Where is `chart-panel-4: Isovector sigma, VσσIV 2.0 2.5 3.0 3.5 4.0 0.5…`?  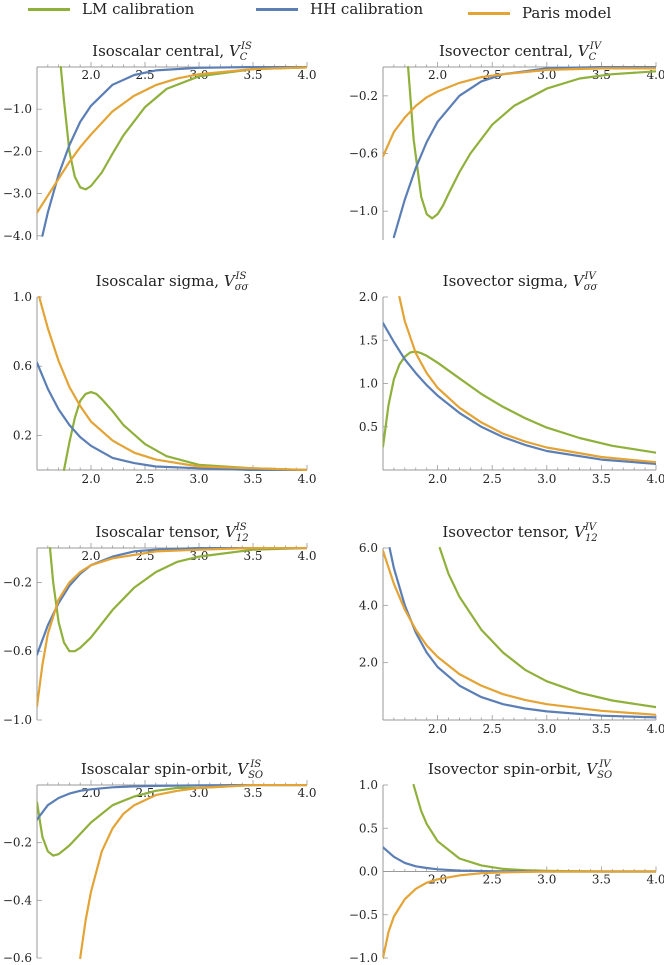 chart-panel-4: Isovector sigma, VσσIV 2.0 2.5 3.0 3.5 4.0 0.5… is located at coordinates (511, 378).